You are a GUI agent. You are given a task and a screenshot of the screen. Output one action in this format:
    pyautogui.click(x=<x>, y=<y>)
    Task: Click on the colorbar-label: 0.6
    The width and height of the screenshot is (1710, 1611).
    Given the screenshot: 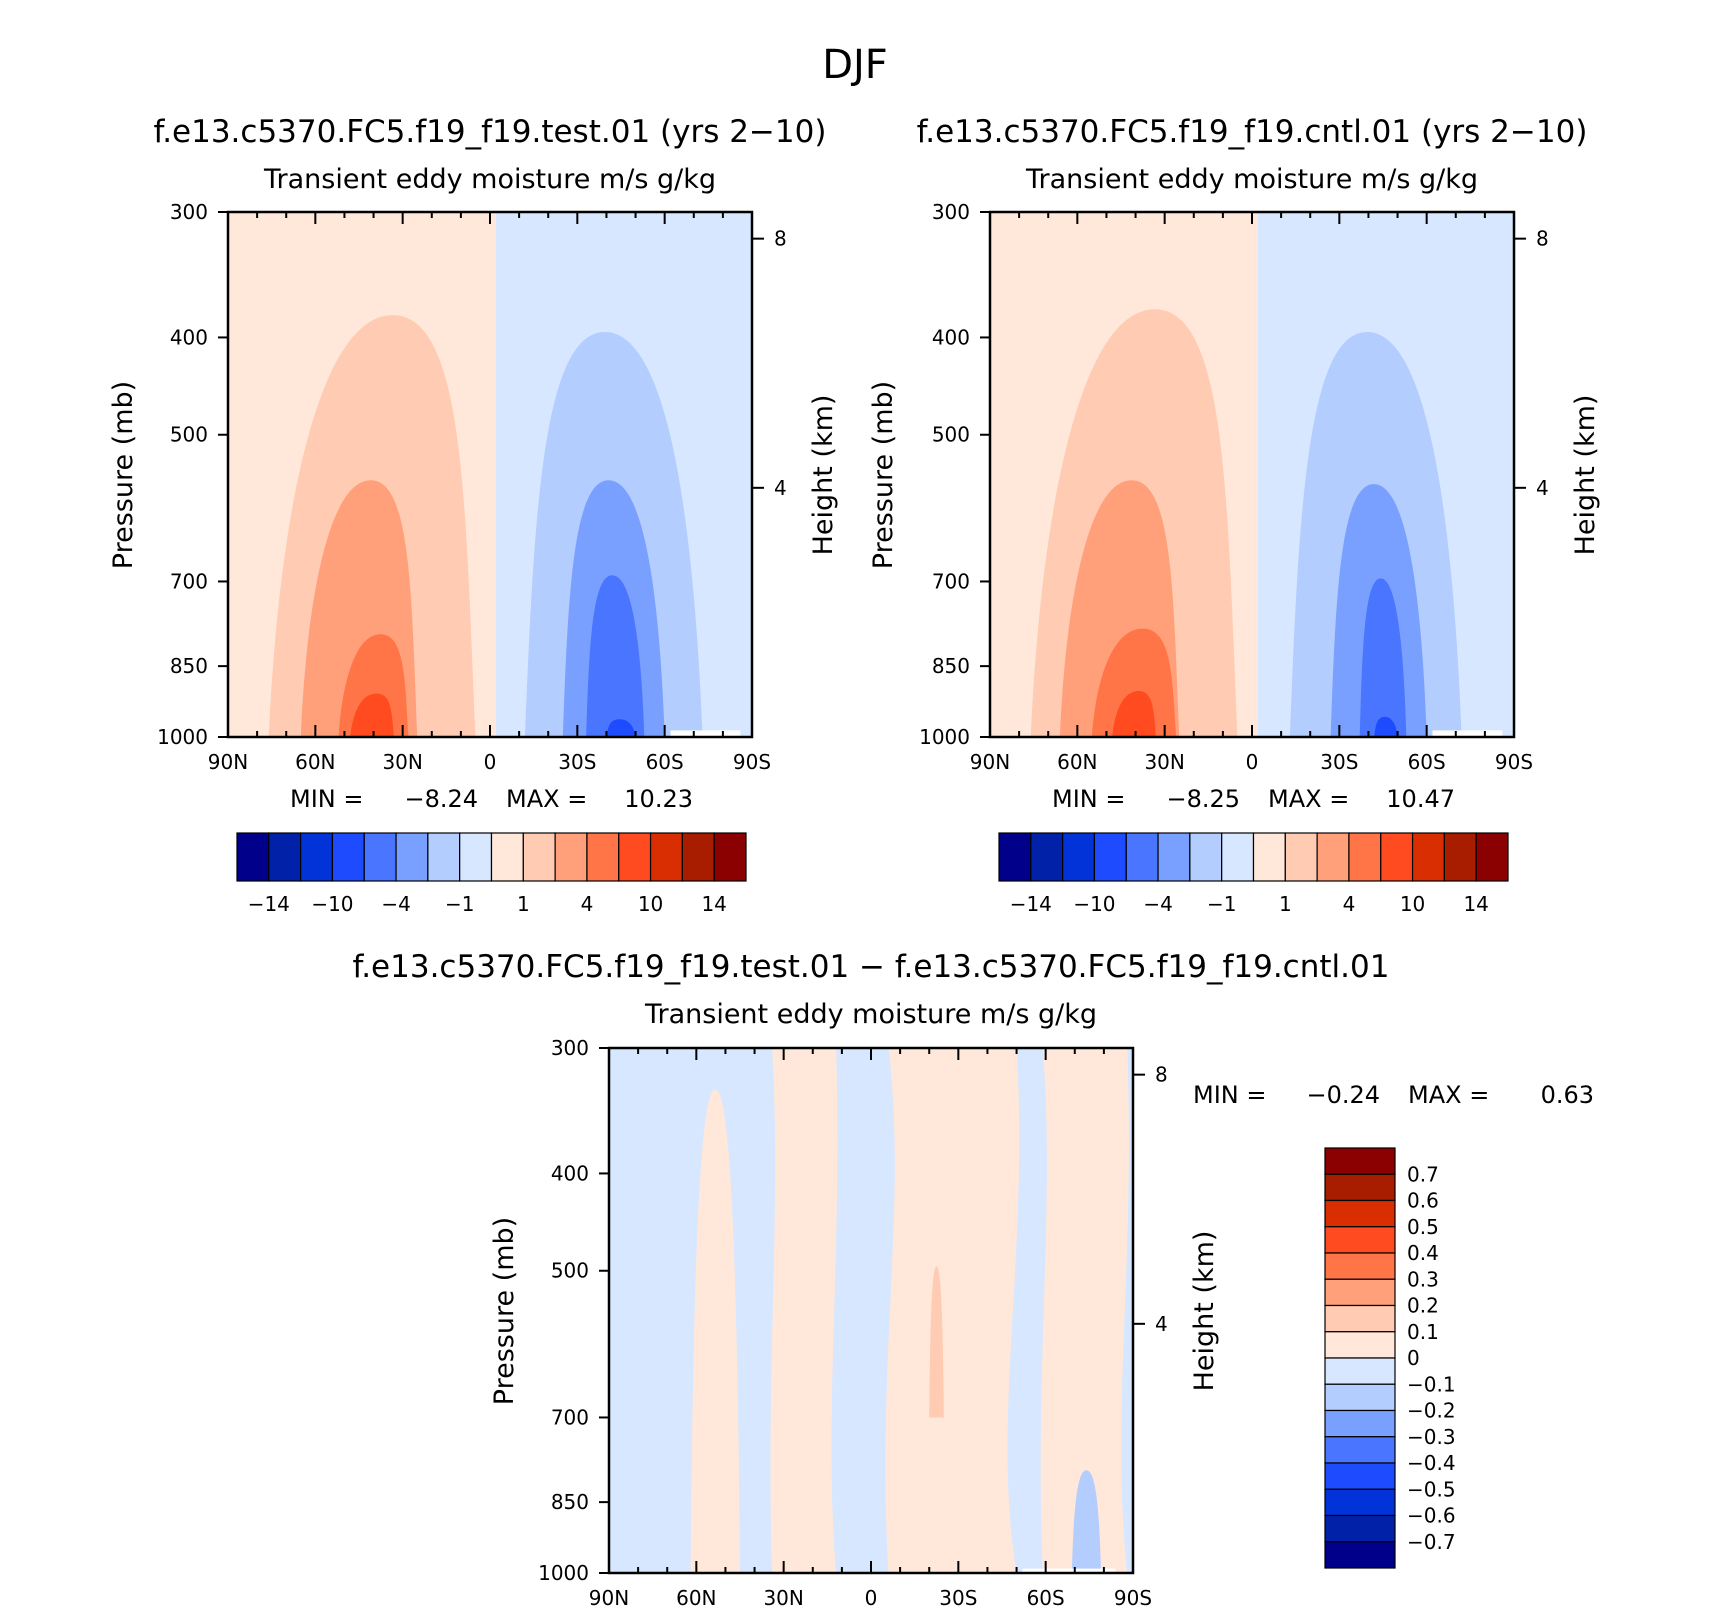 What is the action you would take?
    pyautogui.click(x=1423, y=1201)
    